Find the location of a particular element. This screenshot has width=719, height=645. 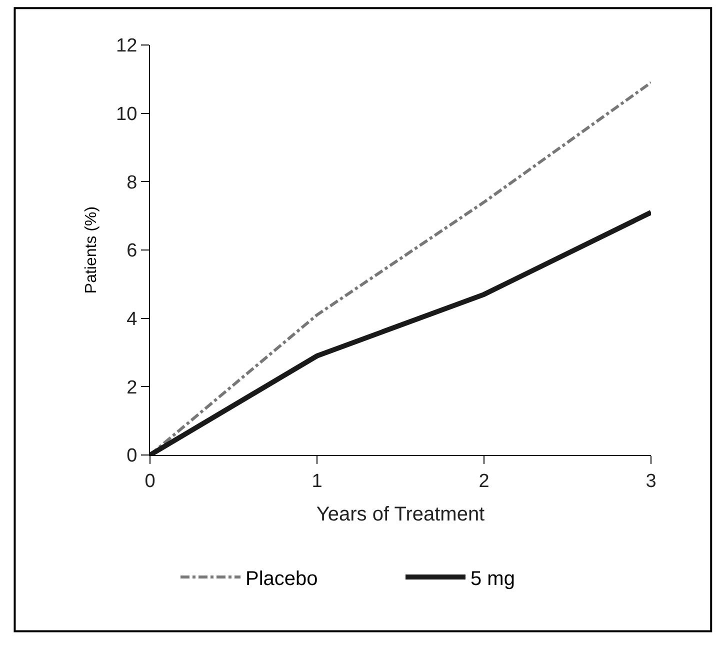

y-tick-label: 0 is located at coordinates (132, 456).